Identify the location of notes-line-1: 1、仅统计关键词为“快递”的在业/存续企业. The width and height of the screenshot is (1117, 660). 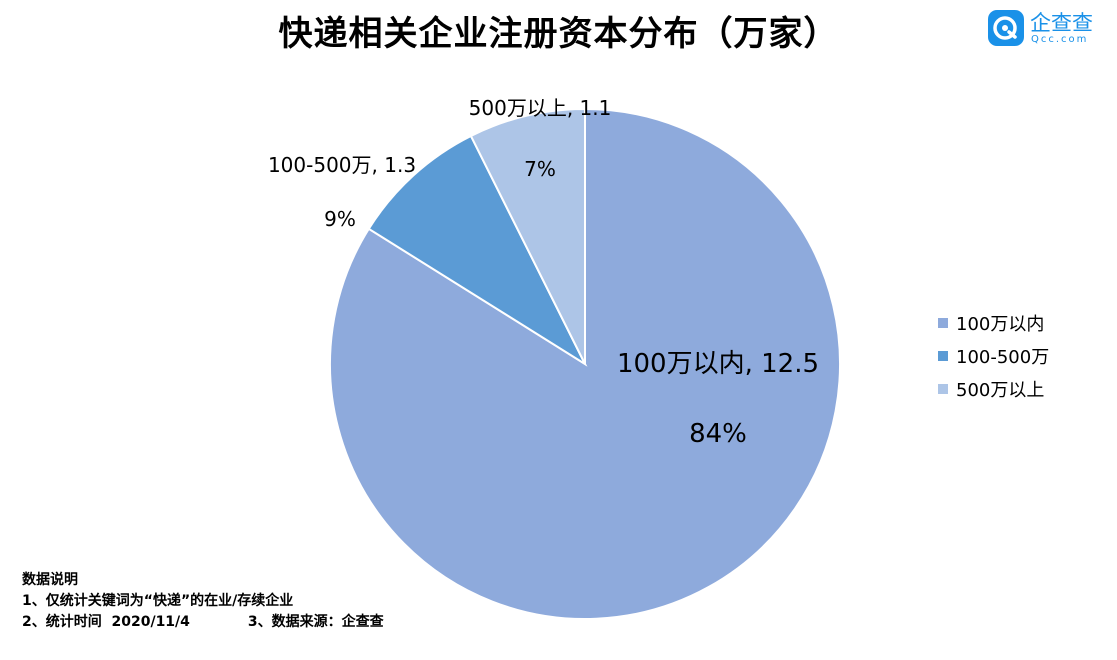
(158, 601).